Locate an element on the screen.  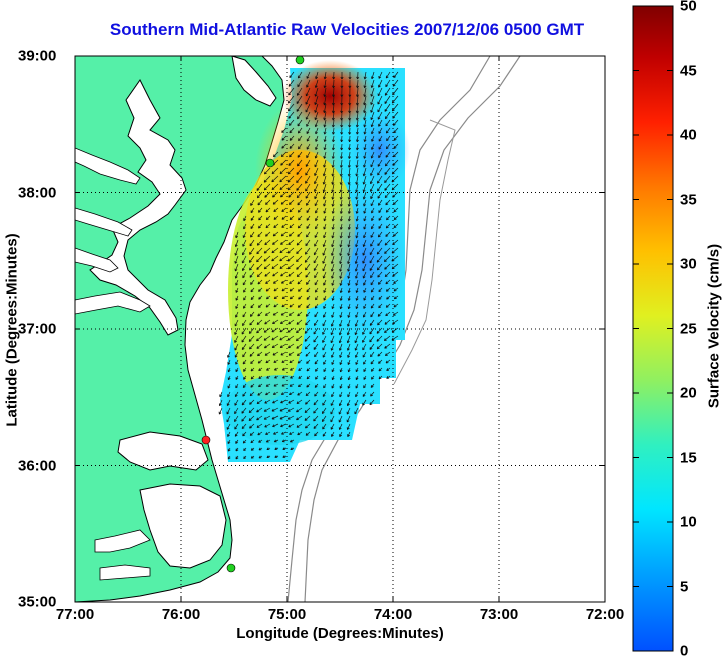
colorbar is located at coordinates (653, 328).